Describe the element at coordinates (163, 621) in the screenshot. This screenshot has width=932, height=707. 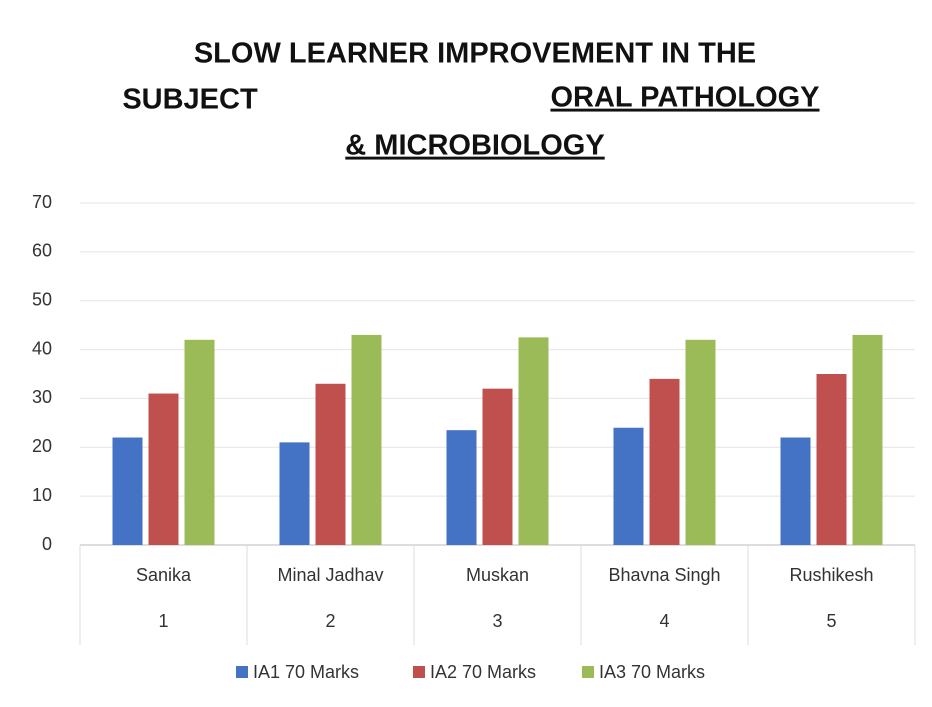
I see `x-tick-number: 1` at that location.